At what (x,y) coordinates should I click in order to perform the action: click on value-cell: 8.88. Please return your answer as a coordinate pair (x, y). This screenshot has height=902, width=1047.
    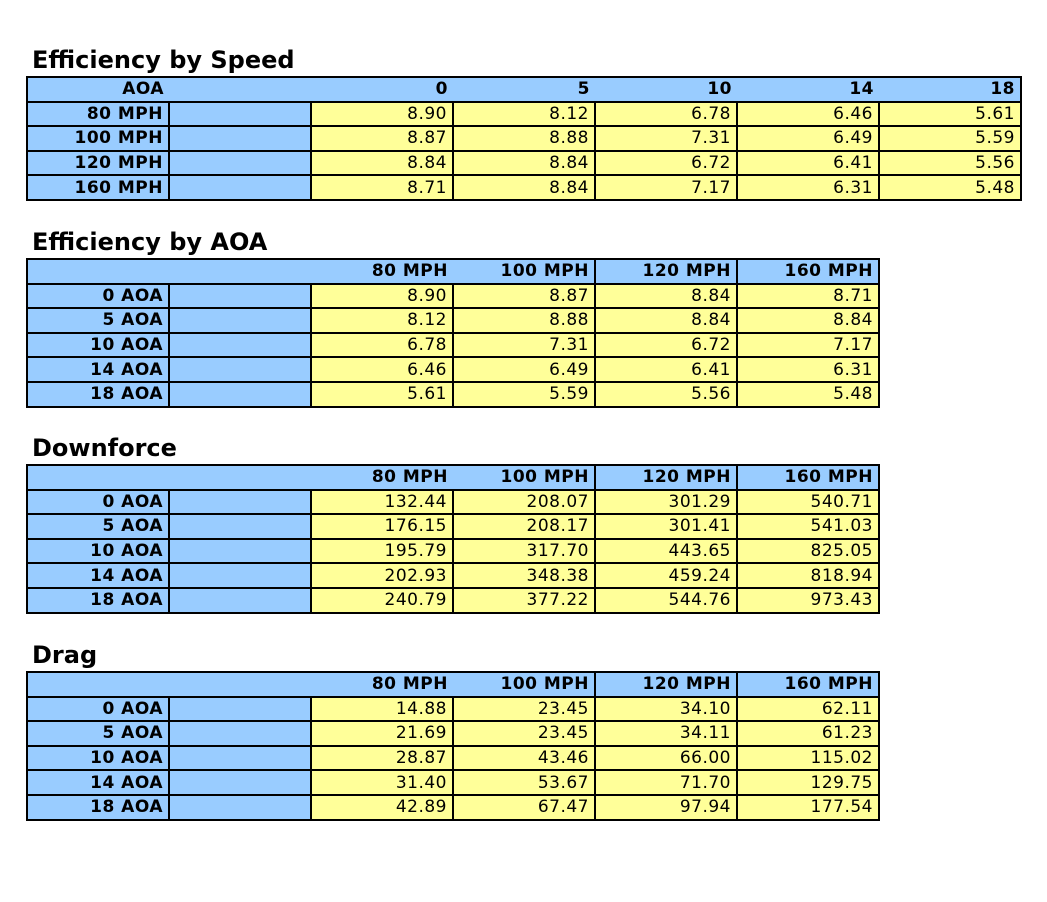
    Looking at the image, I should click on (524, 139).